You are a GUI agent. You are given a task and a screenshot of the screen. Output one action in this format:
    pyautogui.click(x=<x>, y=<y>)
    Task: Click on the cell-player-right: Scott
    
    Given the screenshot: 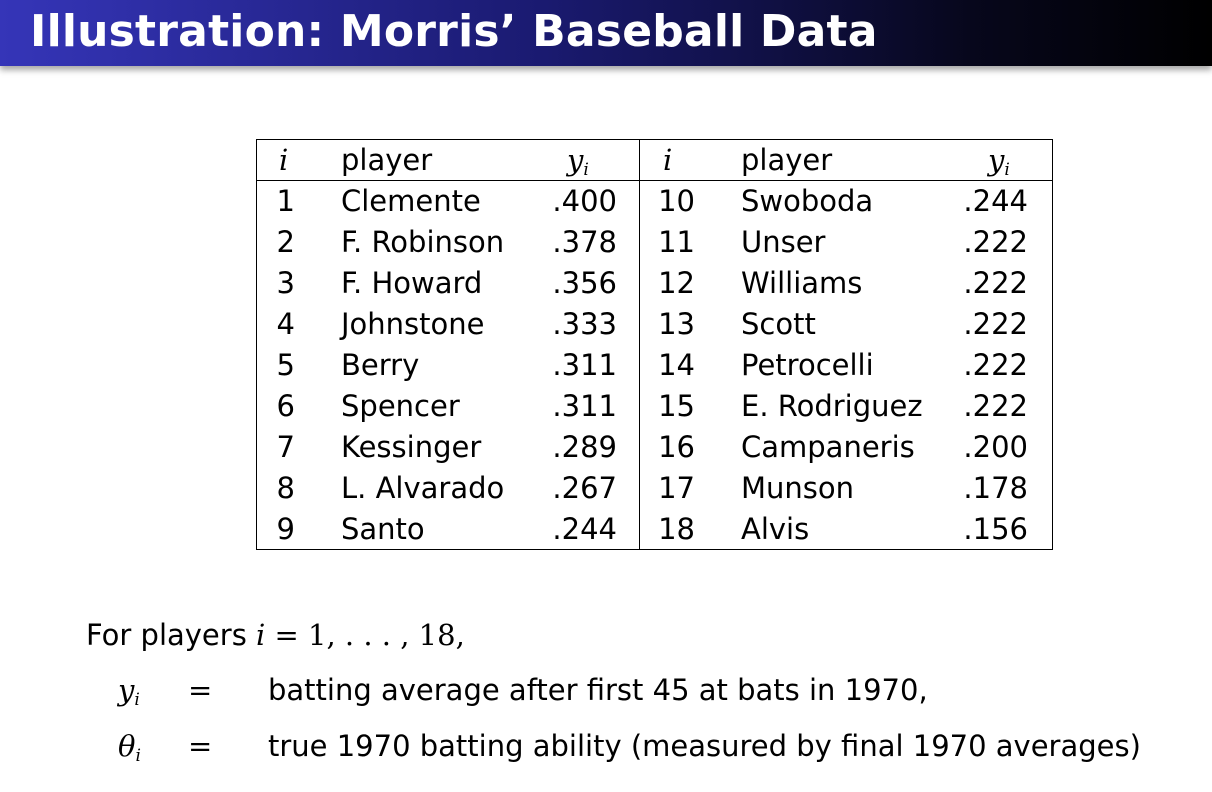 What is the action you would take?
    pyautogui.click(x=778, y=324)
    